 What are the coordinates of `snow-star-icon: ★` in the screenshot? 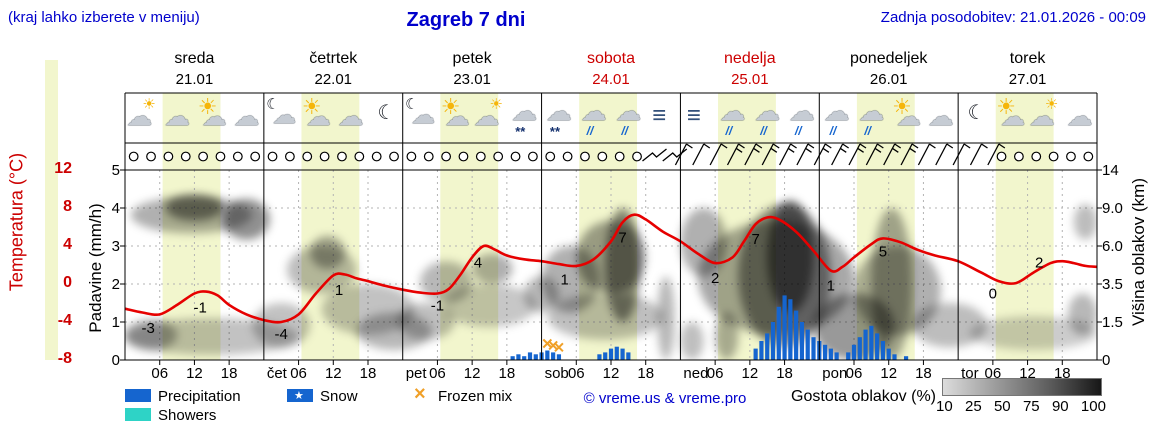 It's located at (299, 396).